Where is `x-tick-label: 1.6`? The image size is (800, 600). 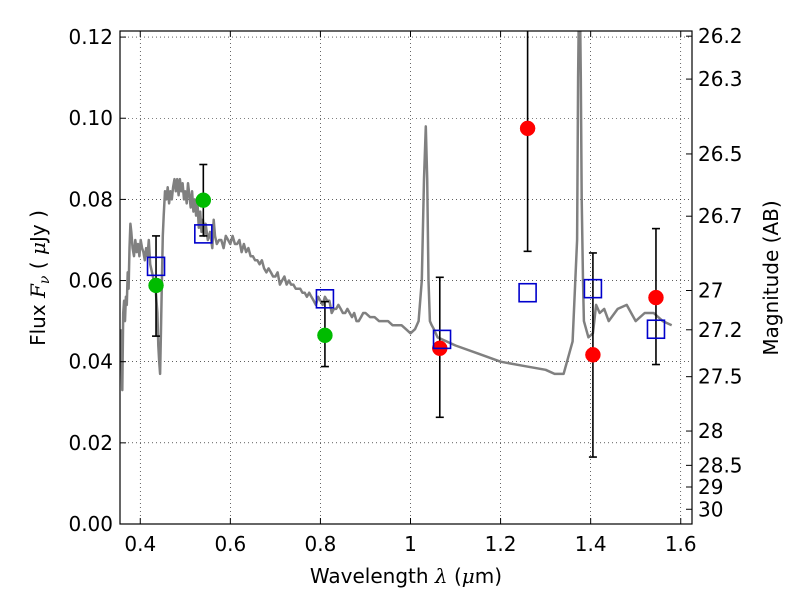
x-tick-label: 1.6 is located at coordinates (681, 544).